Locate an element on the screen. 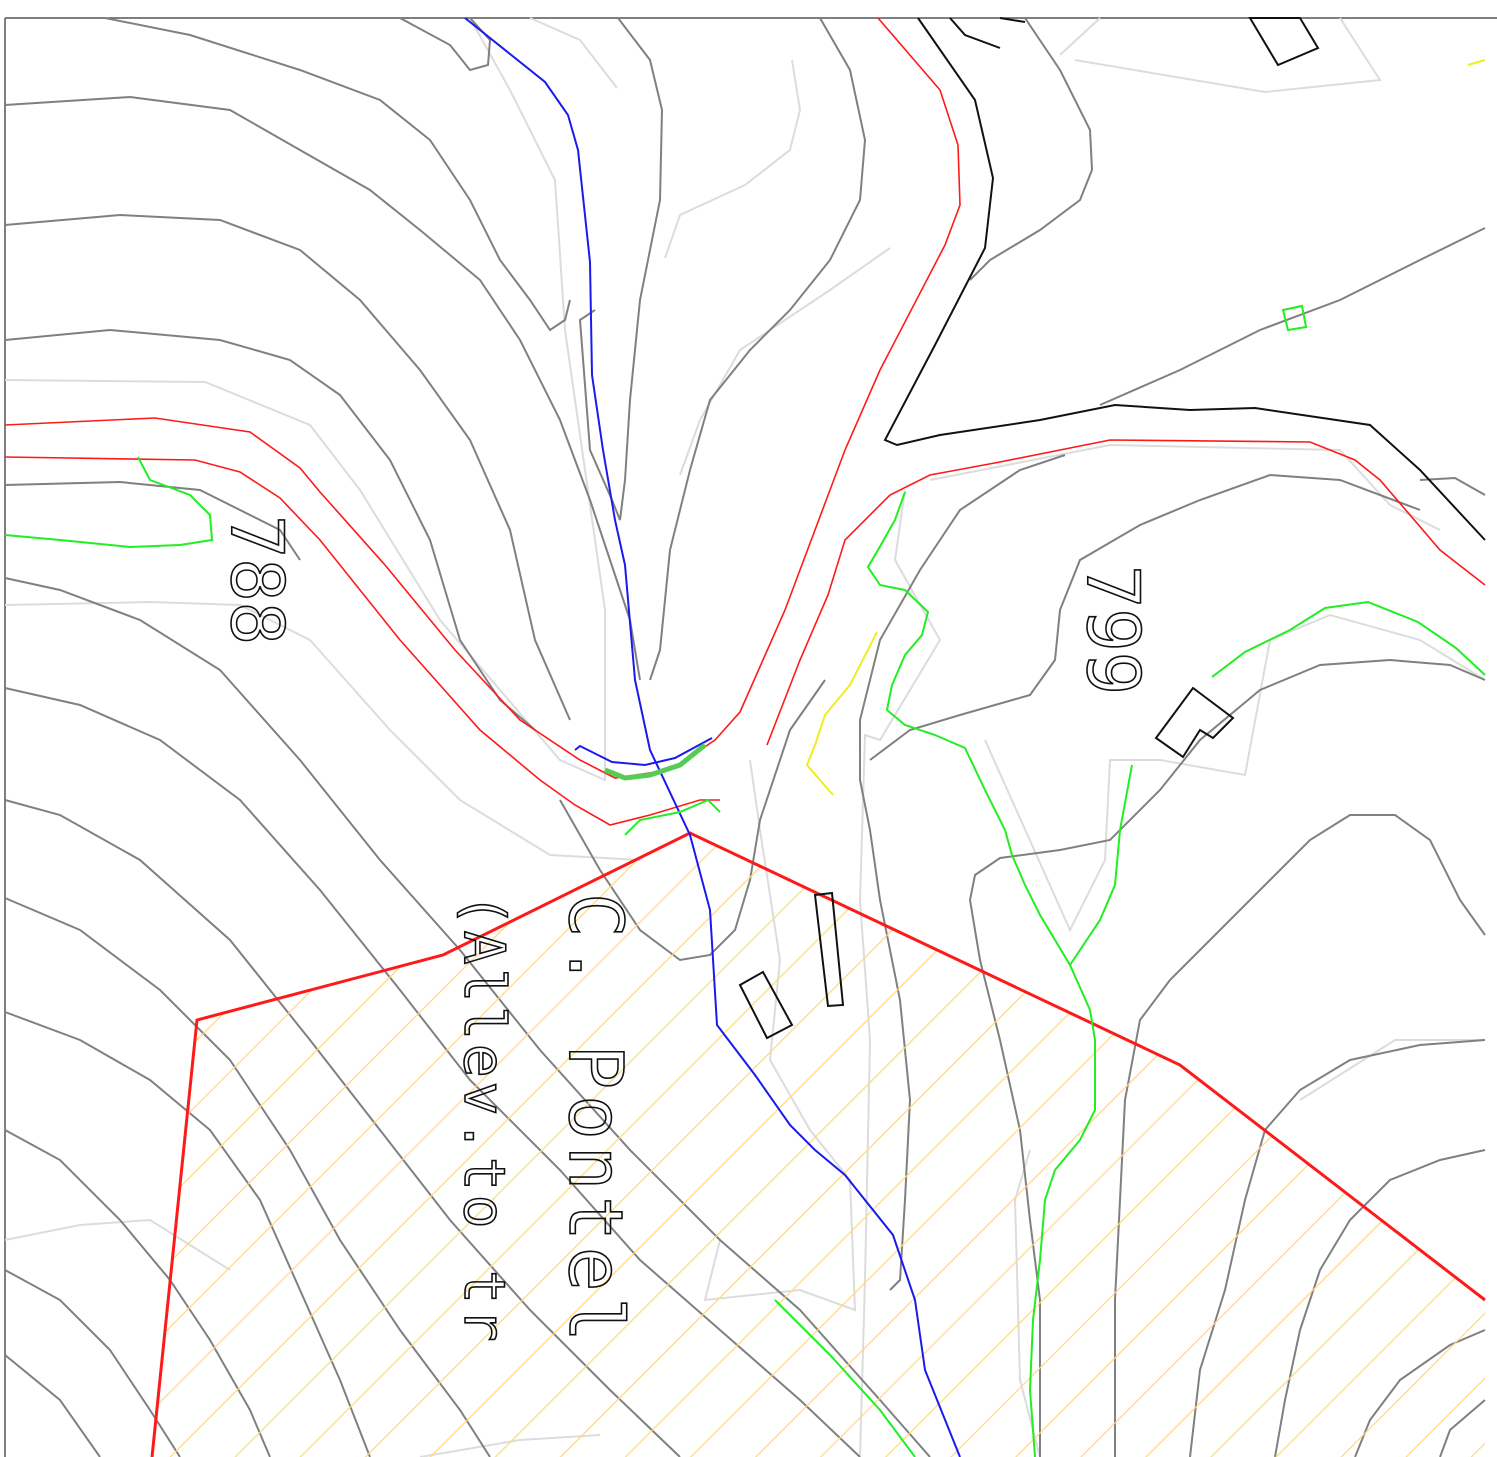 This screenshot has height=1457, width=1497. bridge is located at coordinates (643, 752).